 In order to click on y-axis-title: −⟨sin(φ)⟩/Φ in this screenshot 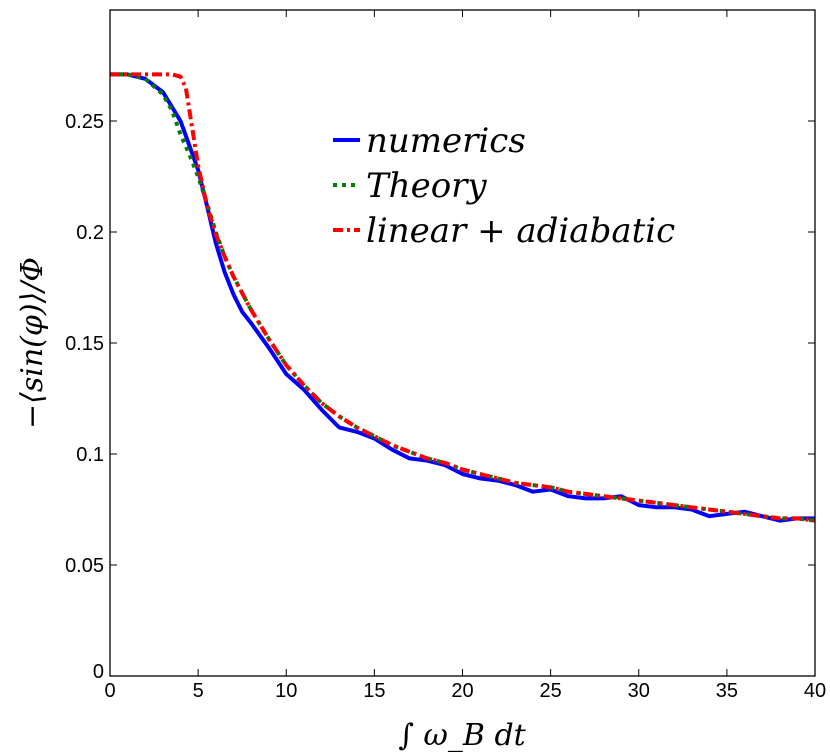, I will do `click(32, 343)`.